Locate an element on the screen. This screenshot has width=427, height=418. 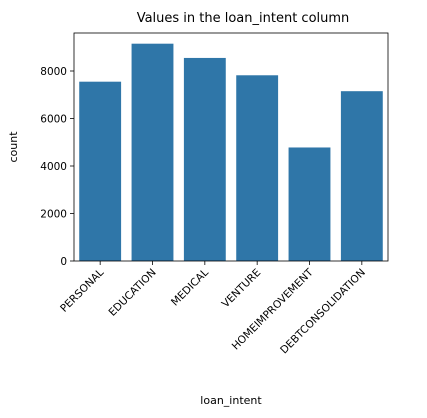
y-axis-label: count is located at coordinates (13, 147).